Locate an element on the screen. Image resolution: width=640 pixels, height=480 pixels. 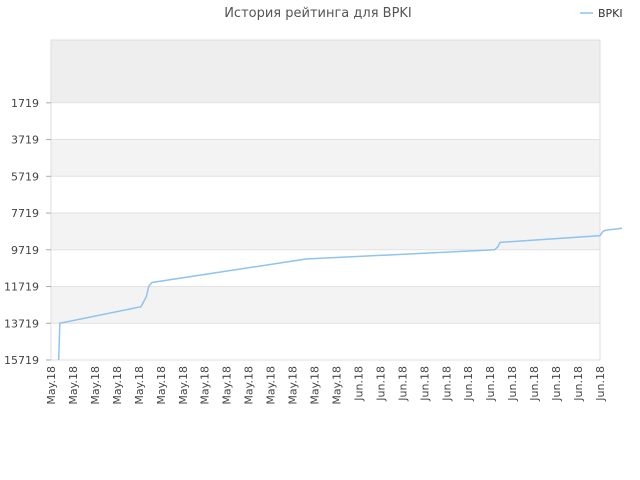
y-tick-label: 15719 is located at coordinates (21, 360).